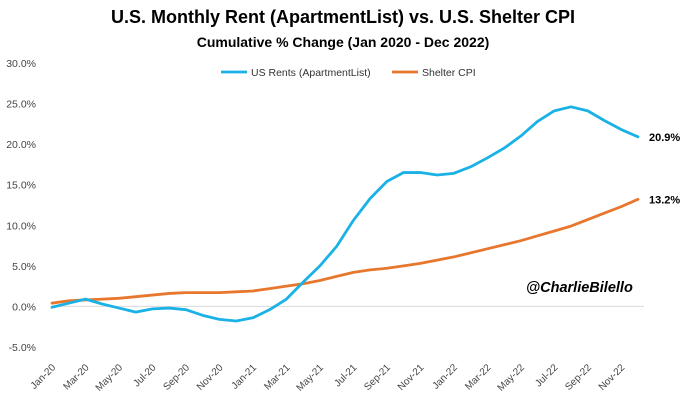 Image resolution: width=686 pixels, height=400 pixels. What do you see at coordinates (210, 377) in the screenshot?
I see `x-tick-label: Nov-20` at bounding box center [210, 377].